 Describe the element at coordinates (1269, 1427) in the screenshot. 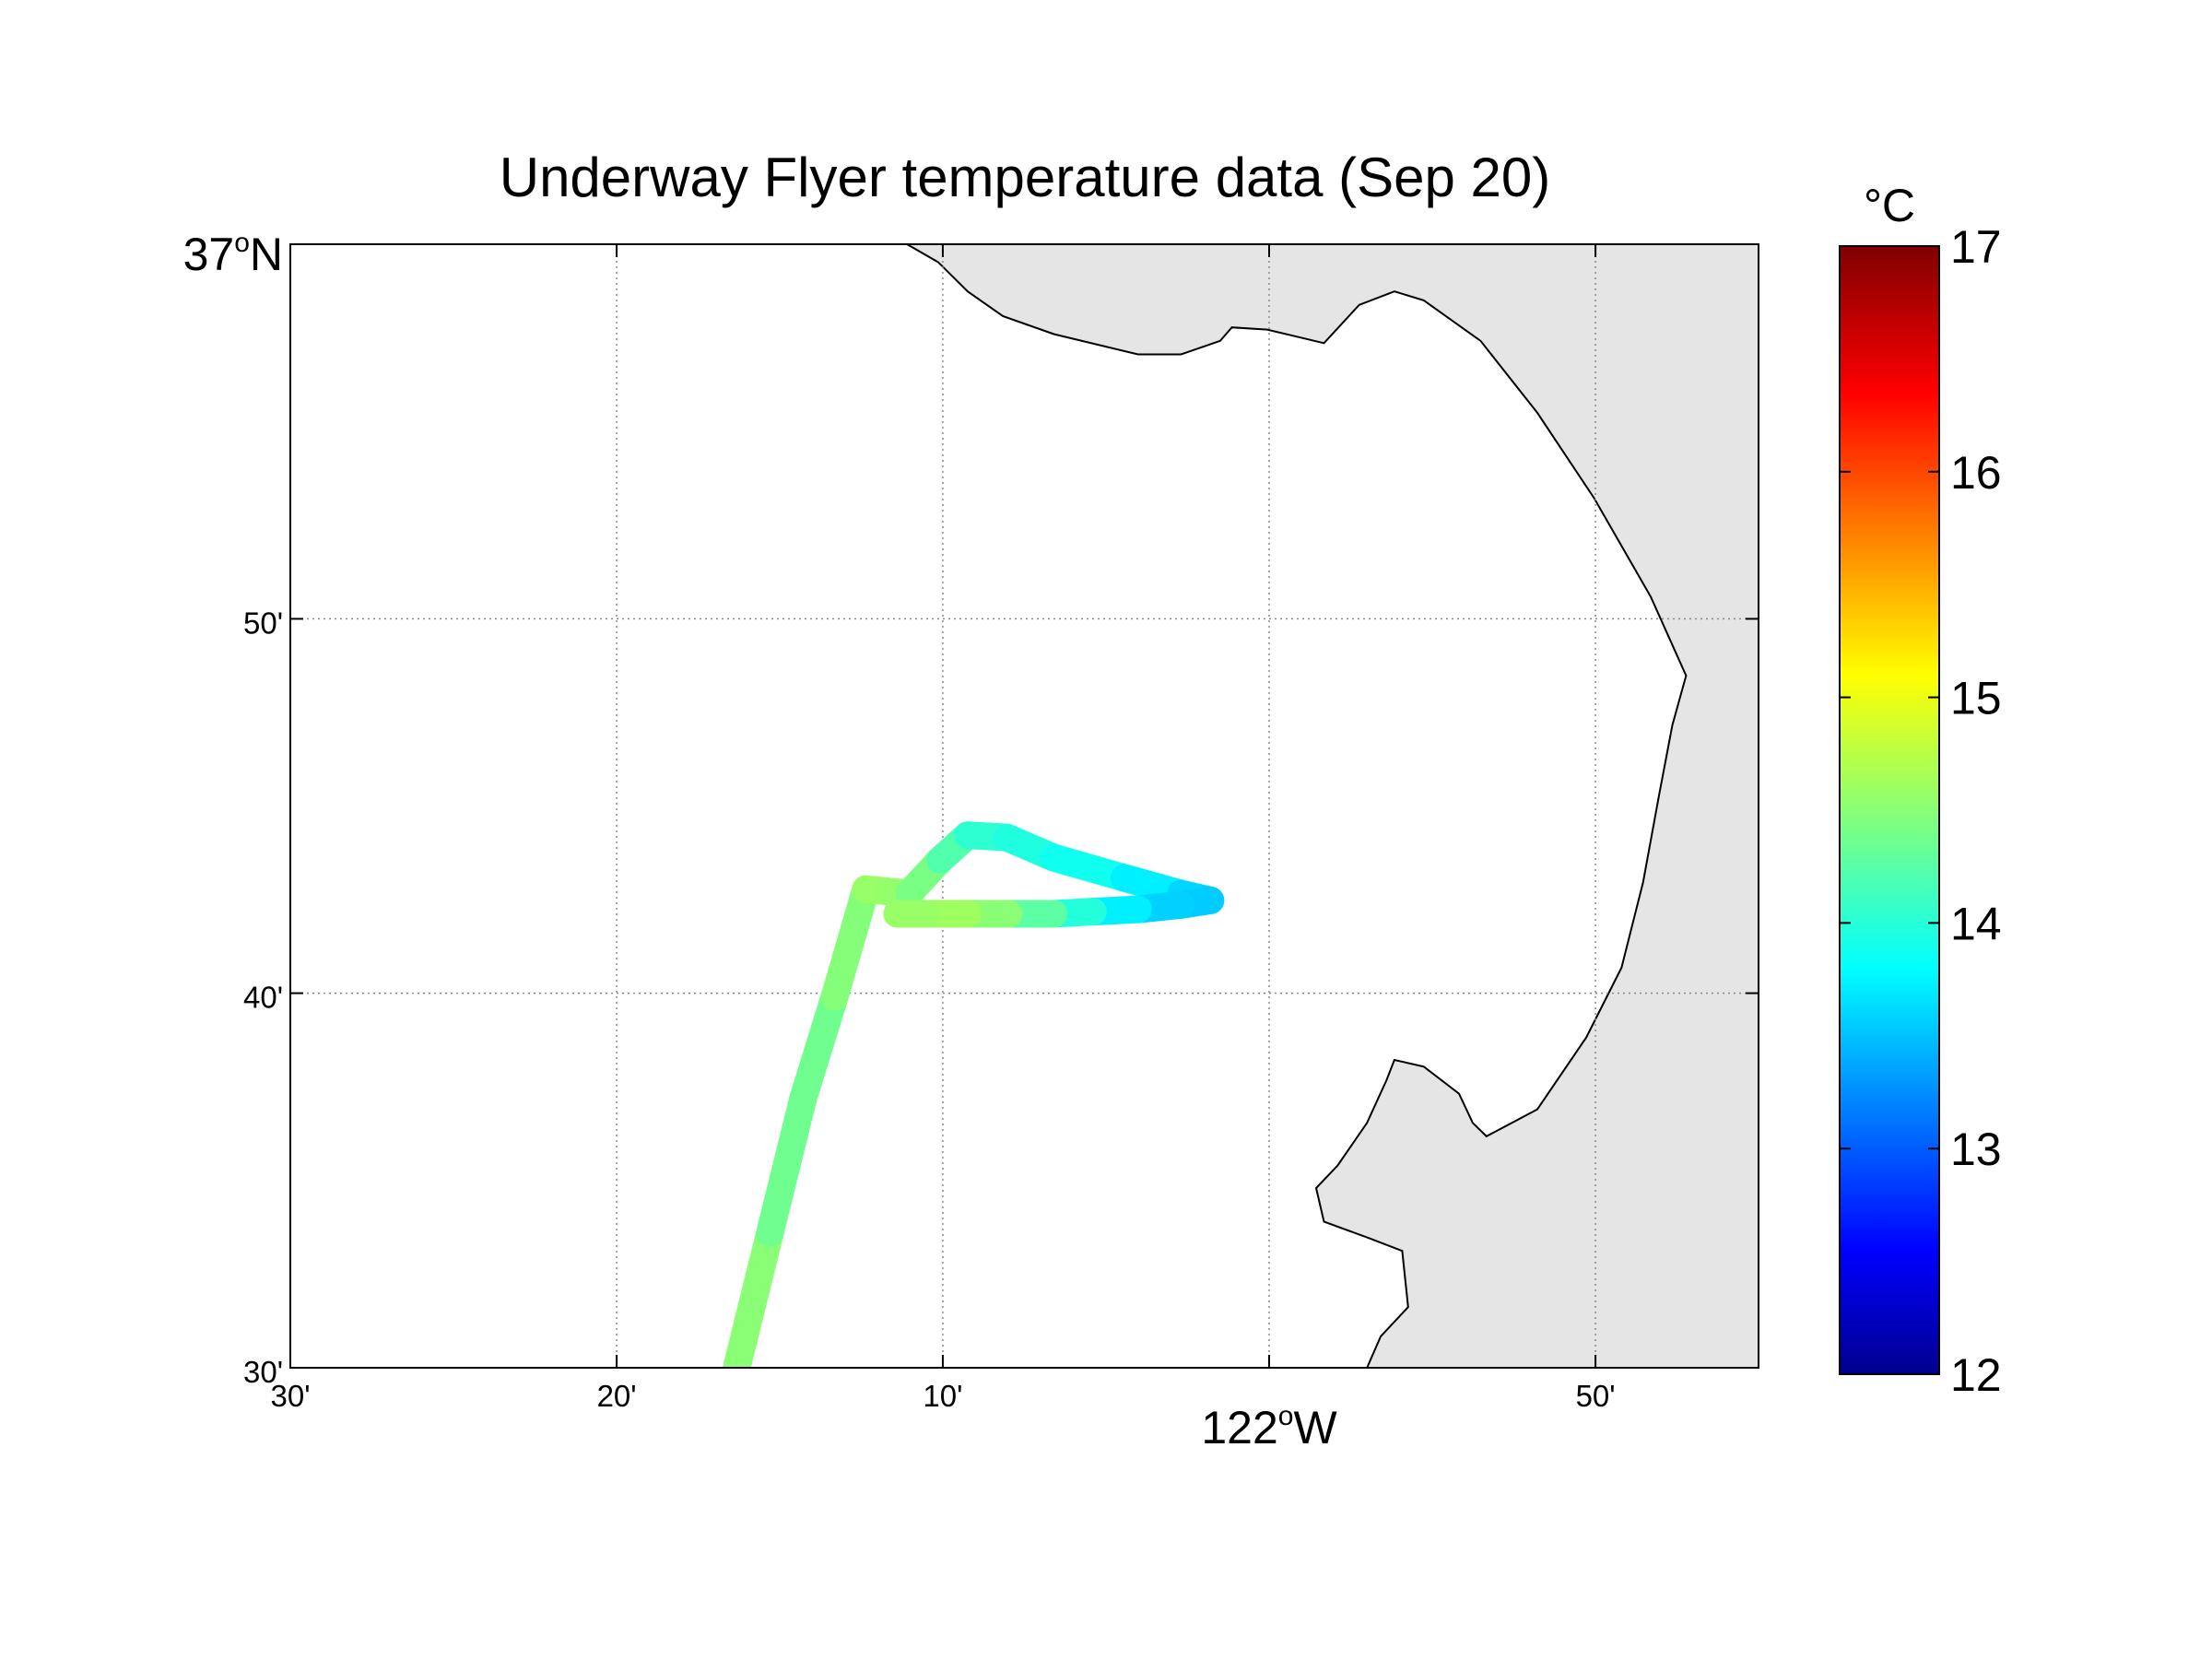

I see `x-tick-label: 122oW` at that location.